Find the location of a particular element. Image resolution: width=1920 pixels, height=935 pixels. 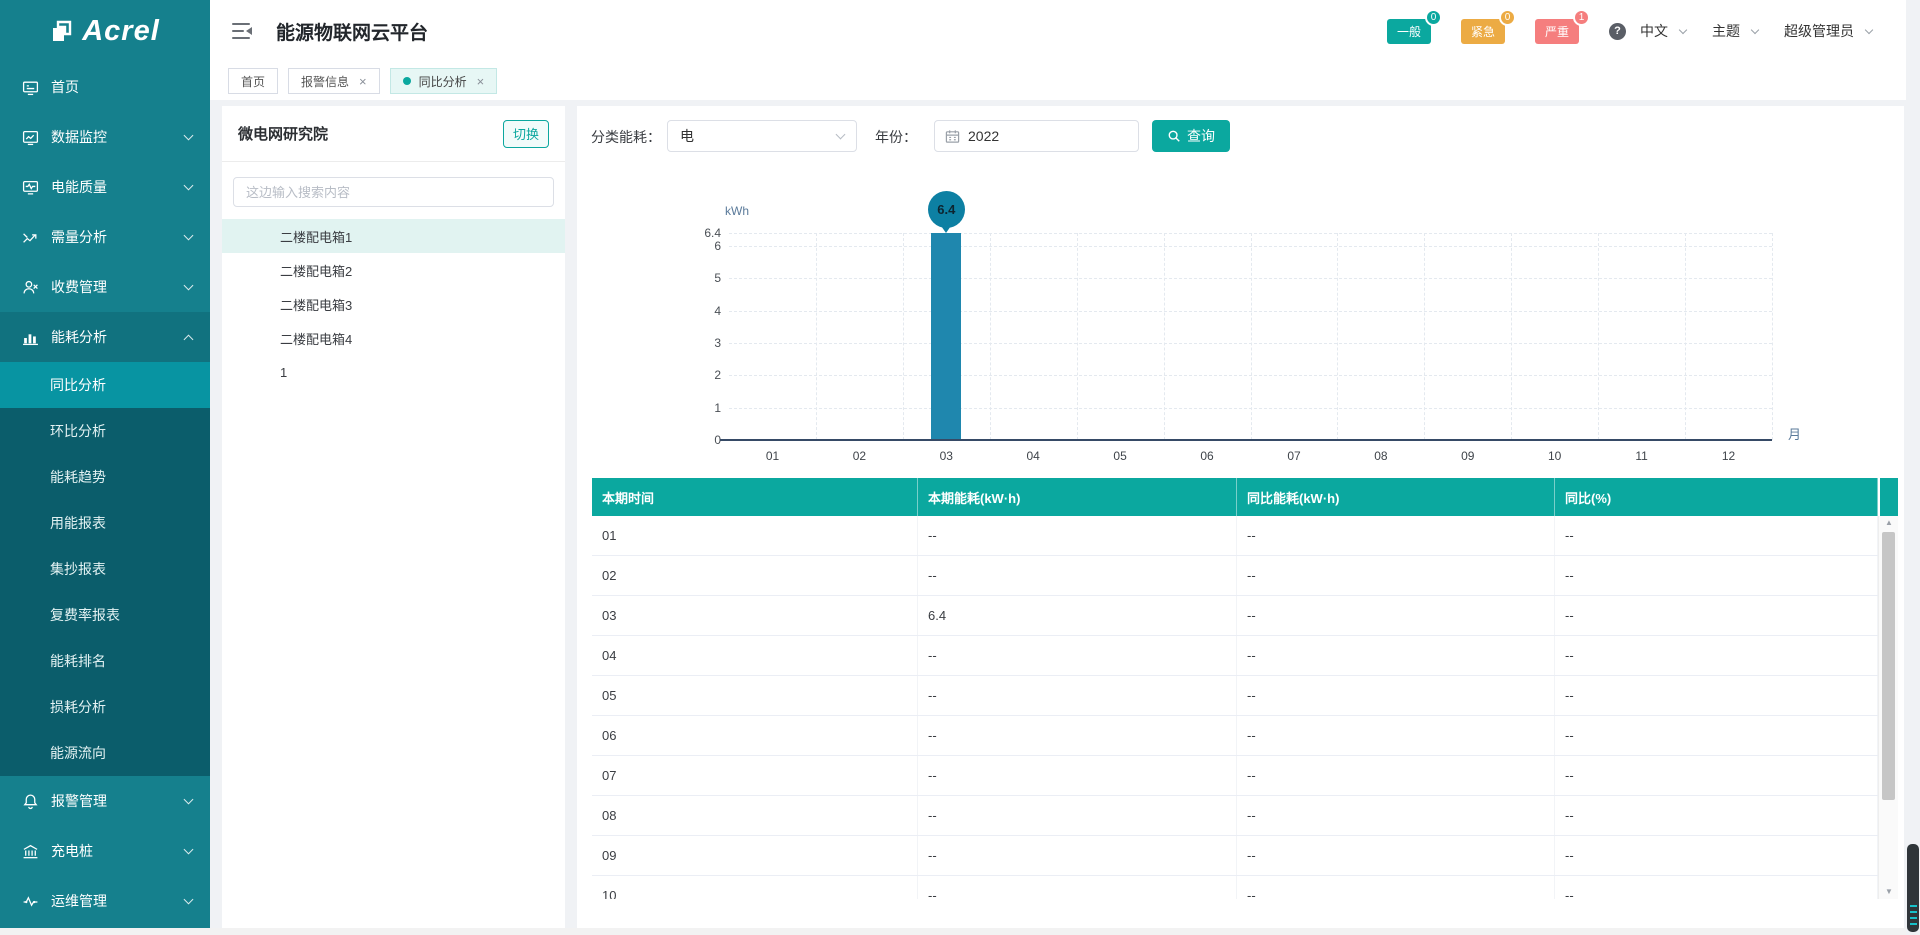

category-select: 电 is located at coordinates (762, 136).